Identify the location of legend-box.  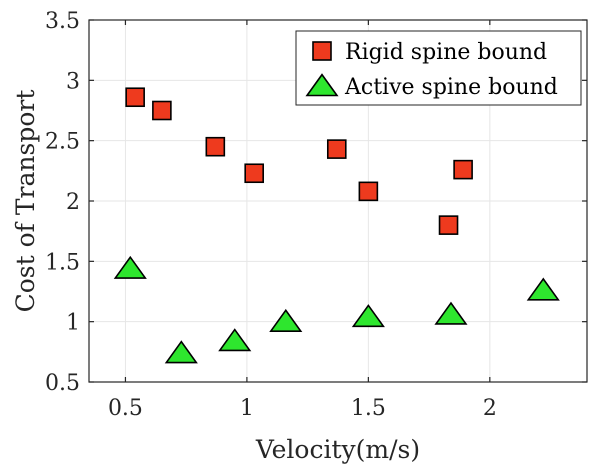
(438, 68).